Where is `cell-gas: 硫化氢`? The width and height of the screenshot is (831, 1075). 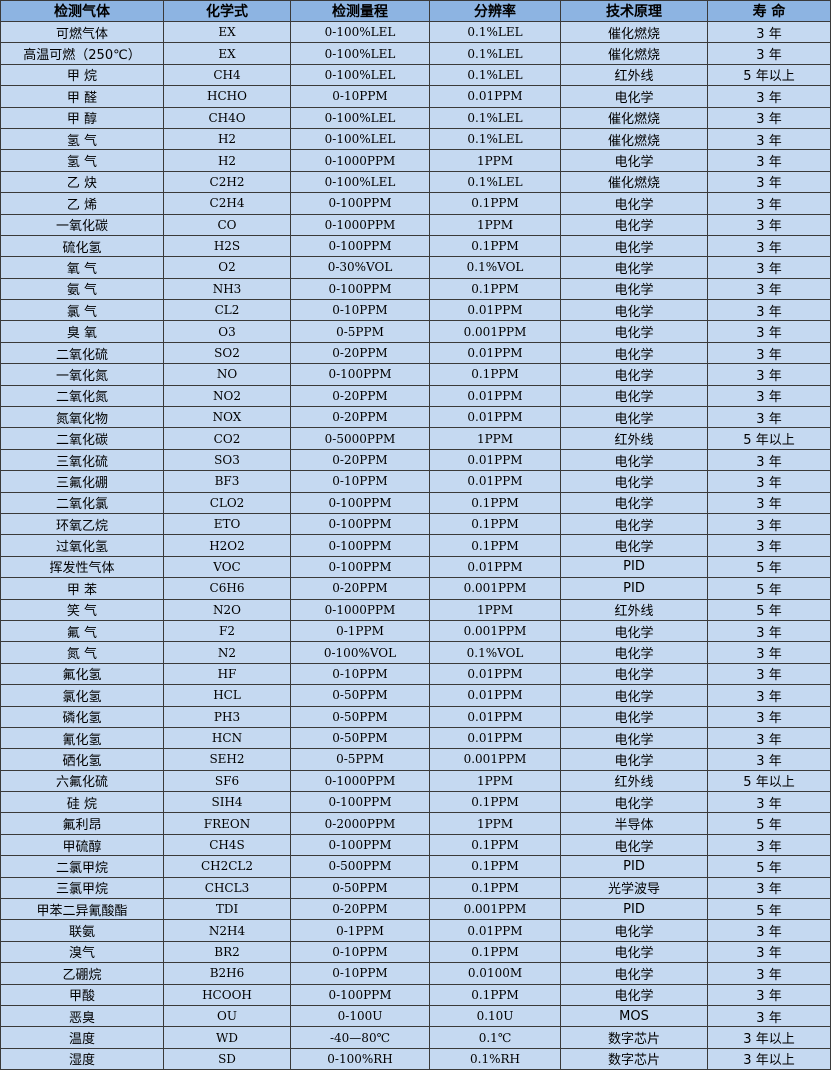
cell-gas: 硫化氢 is located at coordinates (82, 246).